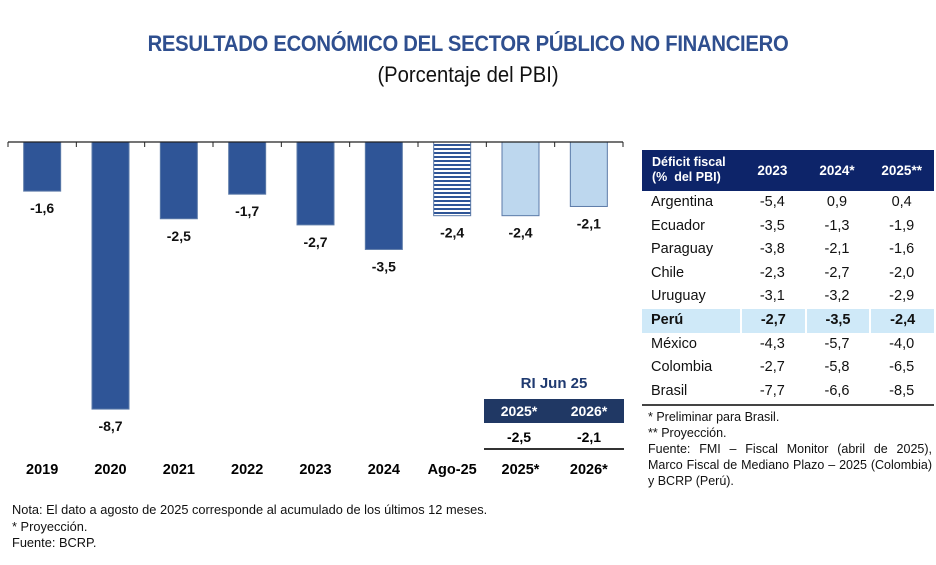 This screenshot has height=565, width=936. I want to click on category-label: 2023, so click(315, 470).